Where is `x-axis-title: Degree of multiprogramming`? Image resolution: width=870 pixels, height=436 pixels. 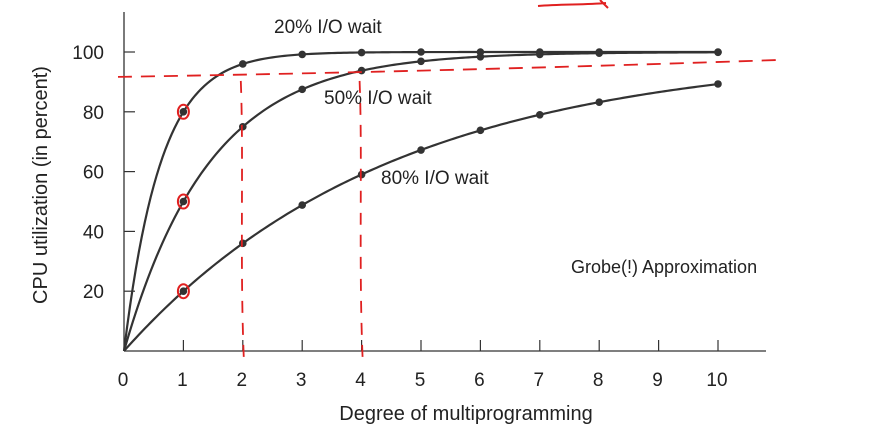 x-axis-title: Degree of multiprogramming is located at coordinates (465, 414).